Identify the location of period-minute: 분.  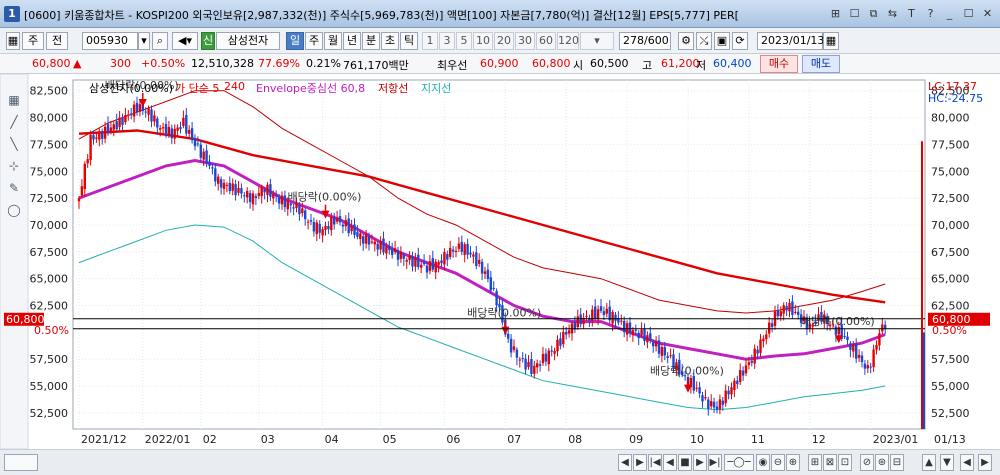
(371, 41).